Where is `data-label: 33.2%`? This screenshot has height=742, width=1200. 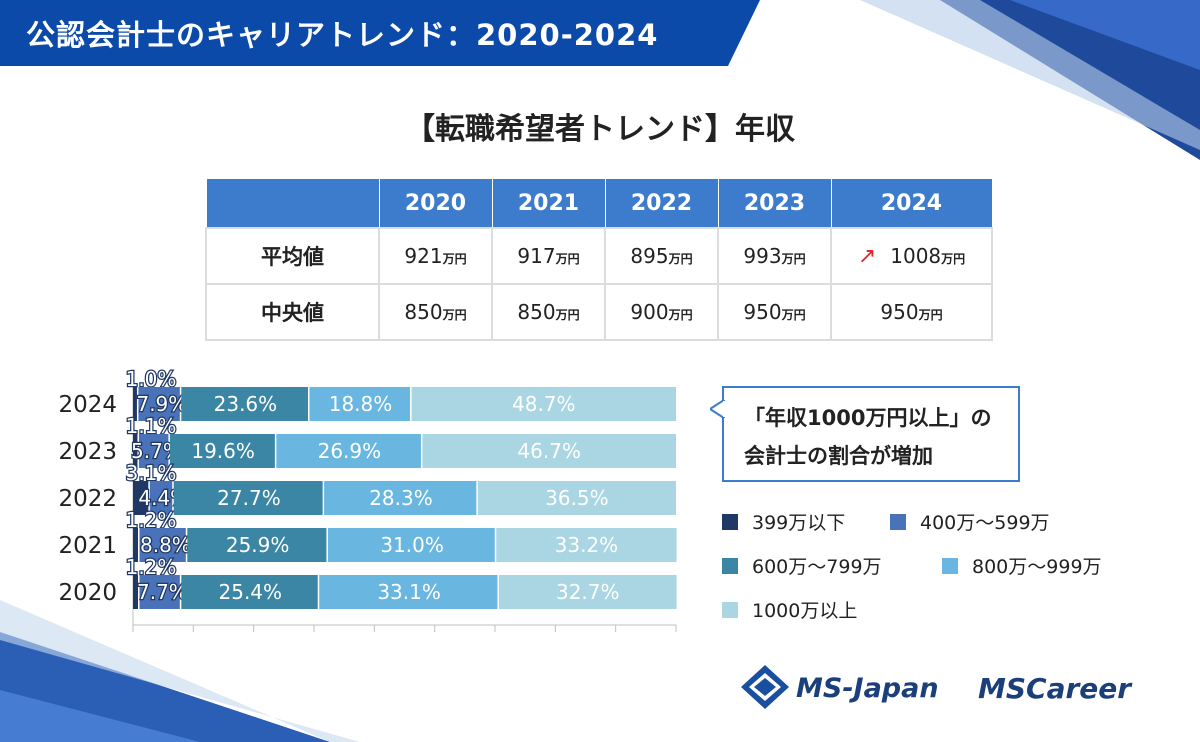
data-label: 33.2% is located at coordinates (587, 545).